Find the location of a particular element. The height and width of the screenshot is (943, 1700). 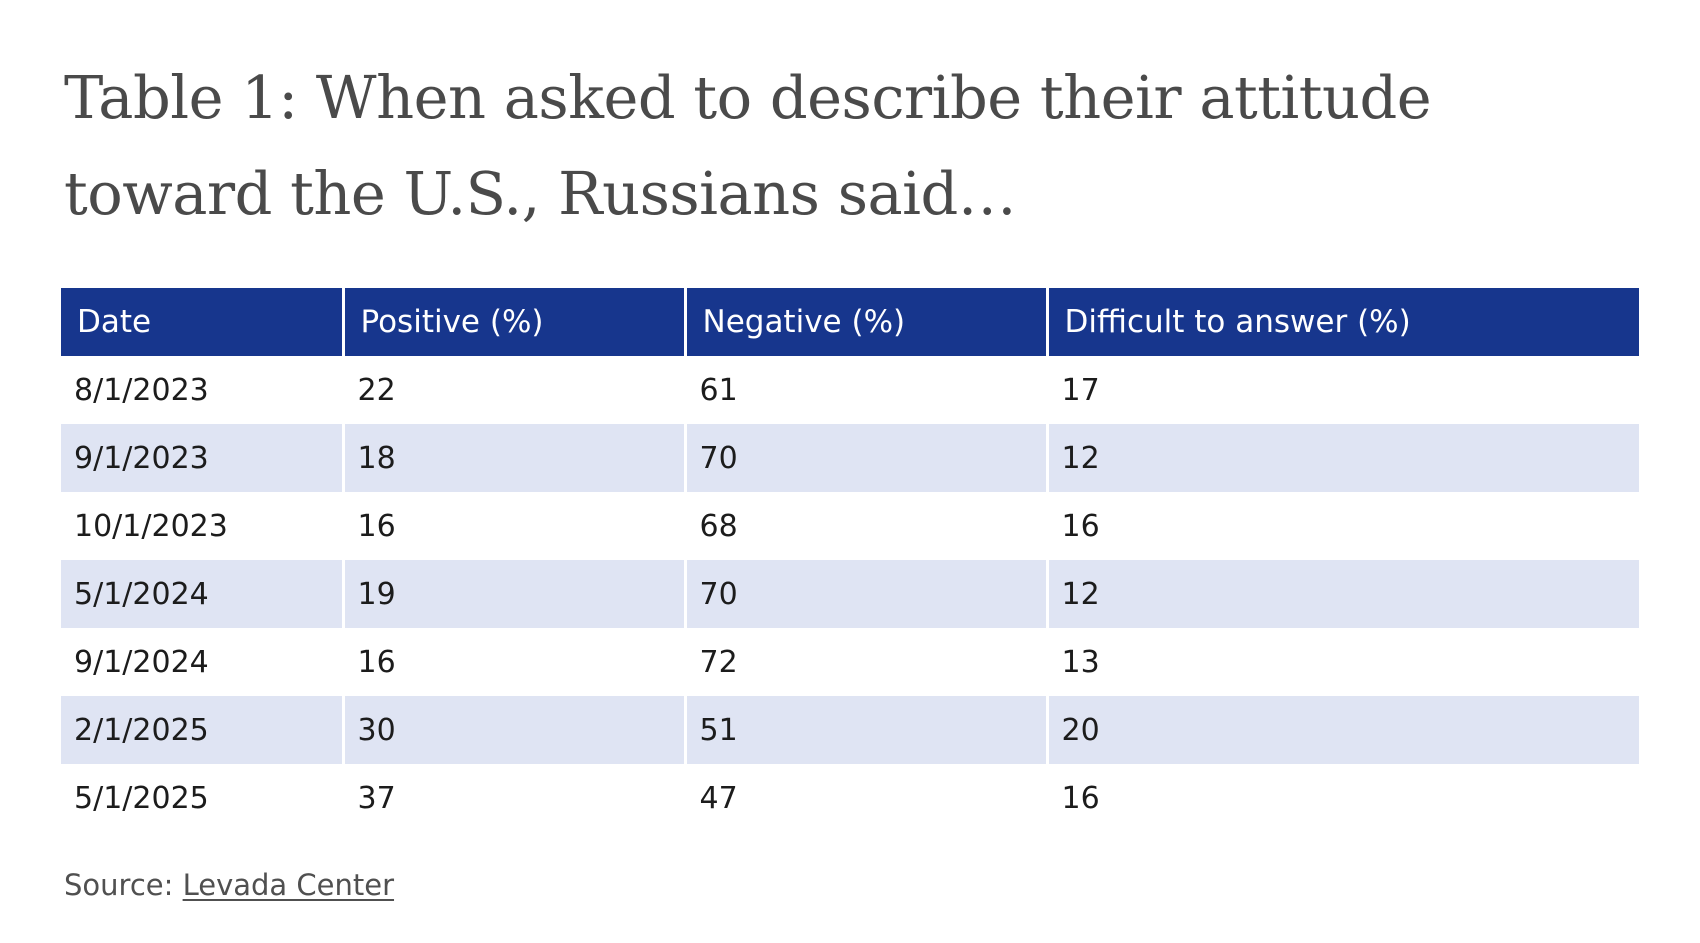

table-row: 9/1/2024 16 72 13 is located at coordinates (850, 662).